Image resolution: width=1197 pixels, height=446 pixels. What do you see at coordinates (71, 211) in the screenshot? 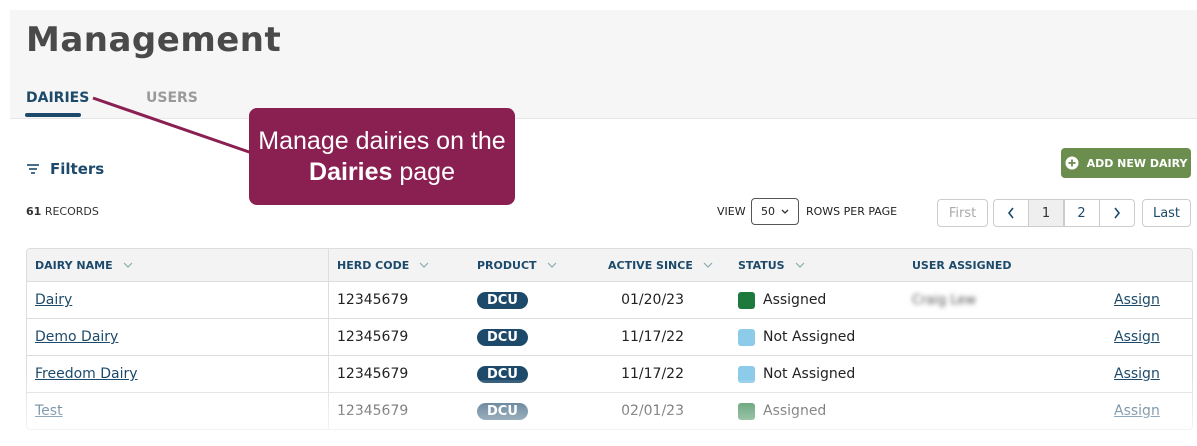
I see `record-label: RECORDS` at bounding box center [71, 211].